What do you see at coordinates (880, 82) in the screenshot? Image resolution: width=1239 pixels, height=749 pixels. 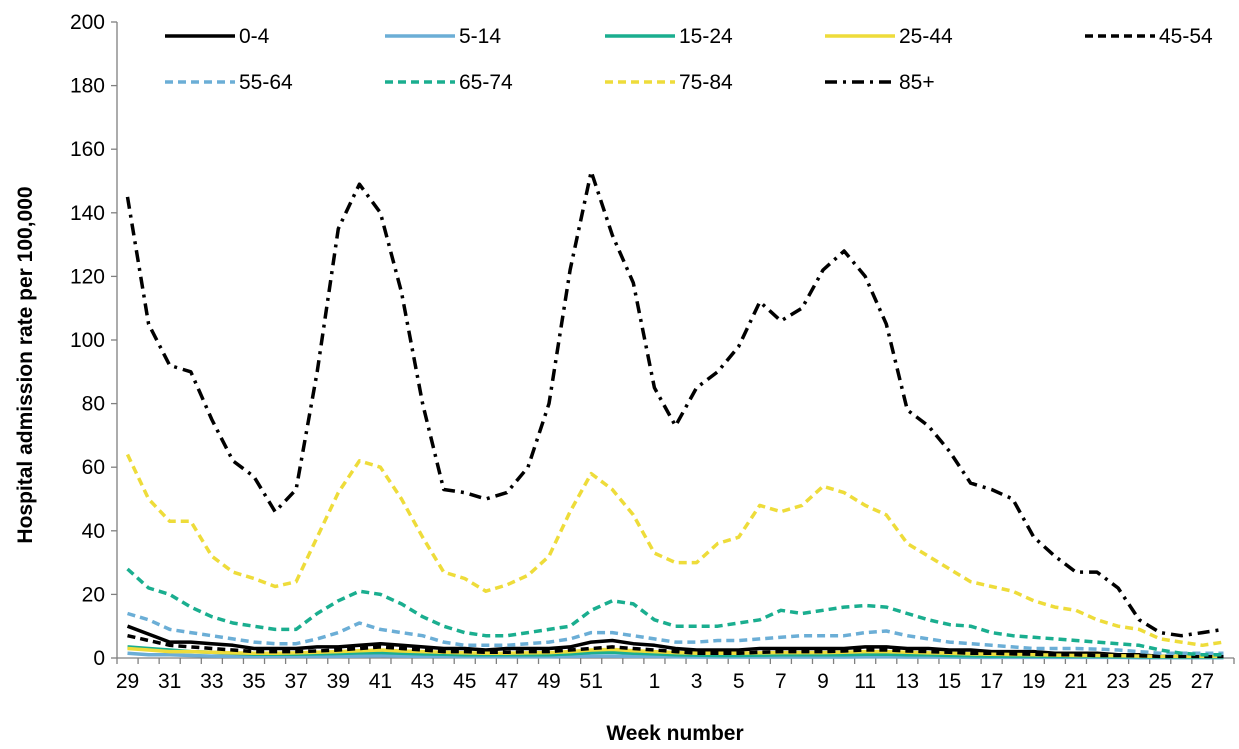 I see `legend-item: 85+` at bounding box center [880, 82].